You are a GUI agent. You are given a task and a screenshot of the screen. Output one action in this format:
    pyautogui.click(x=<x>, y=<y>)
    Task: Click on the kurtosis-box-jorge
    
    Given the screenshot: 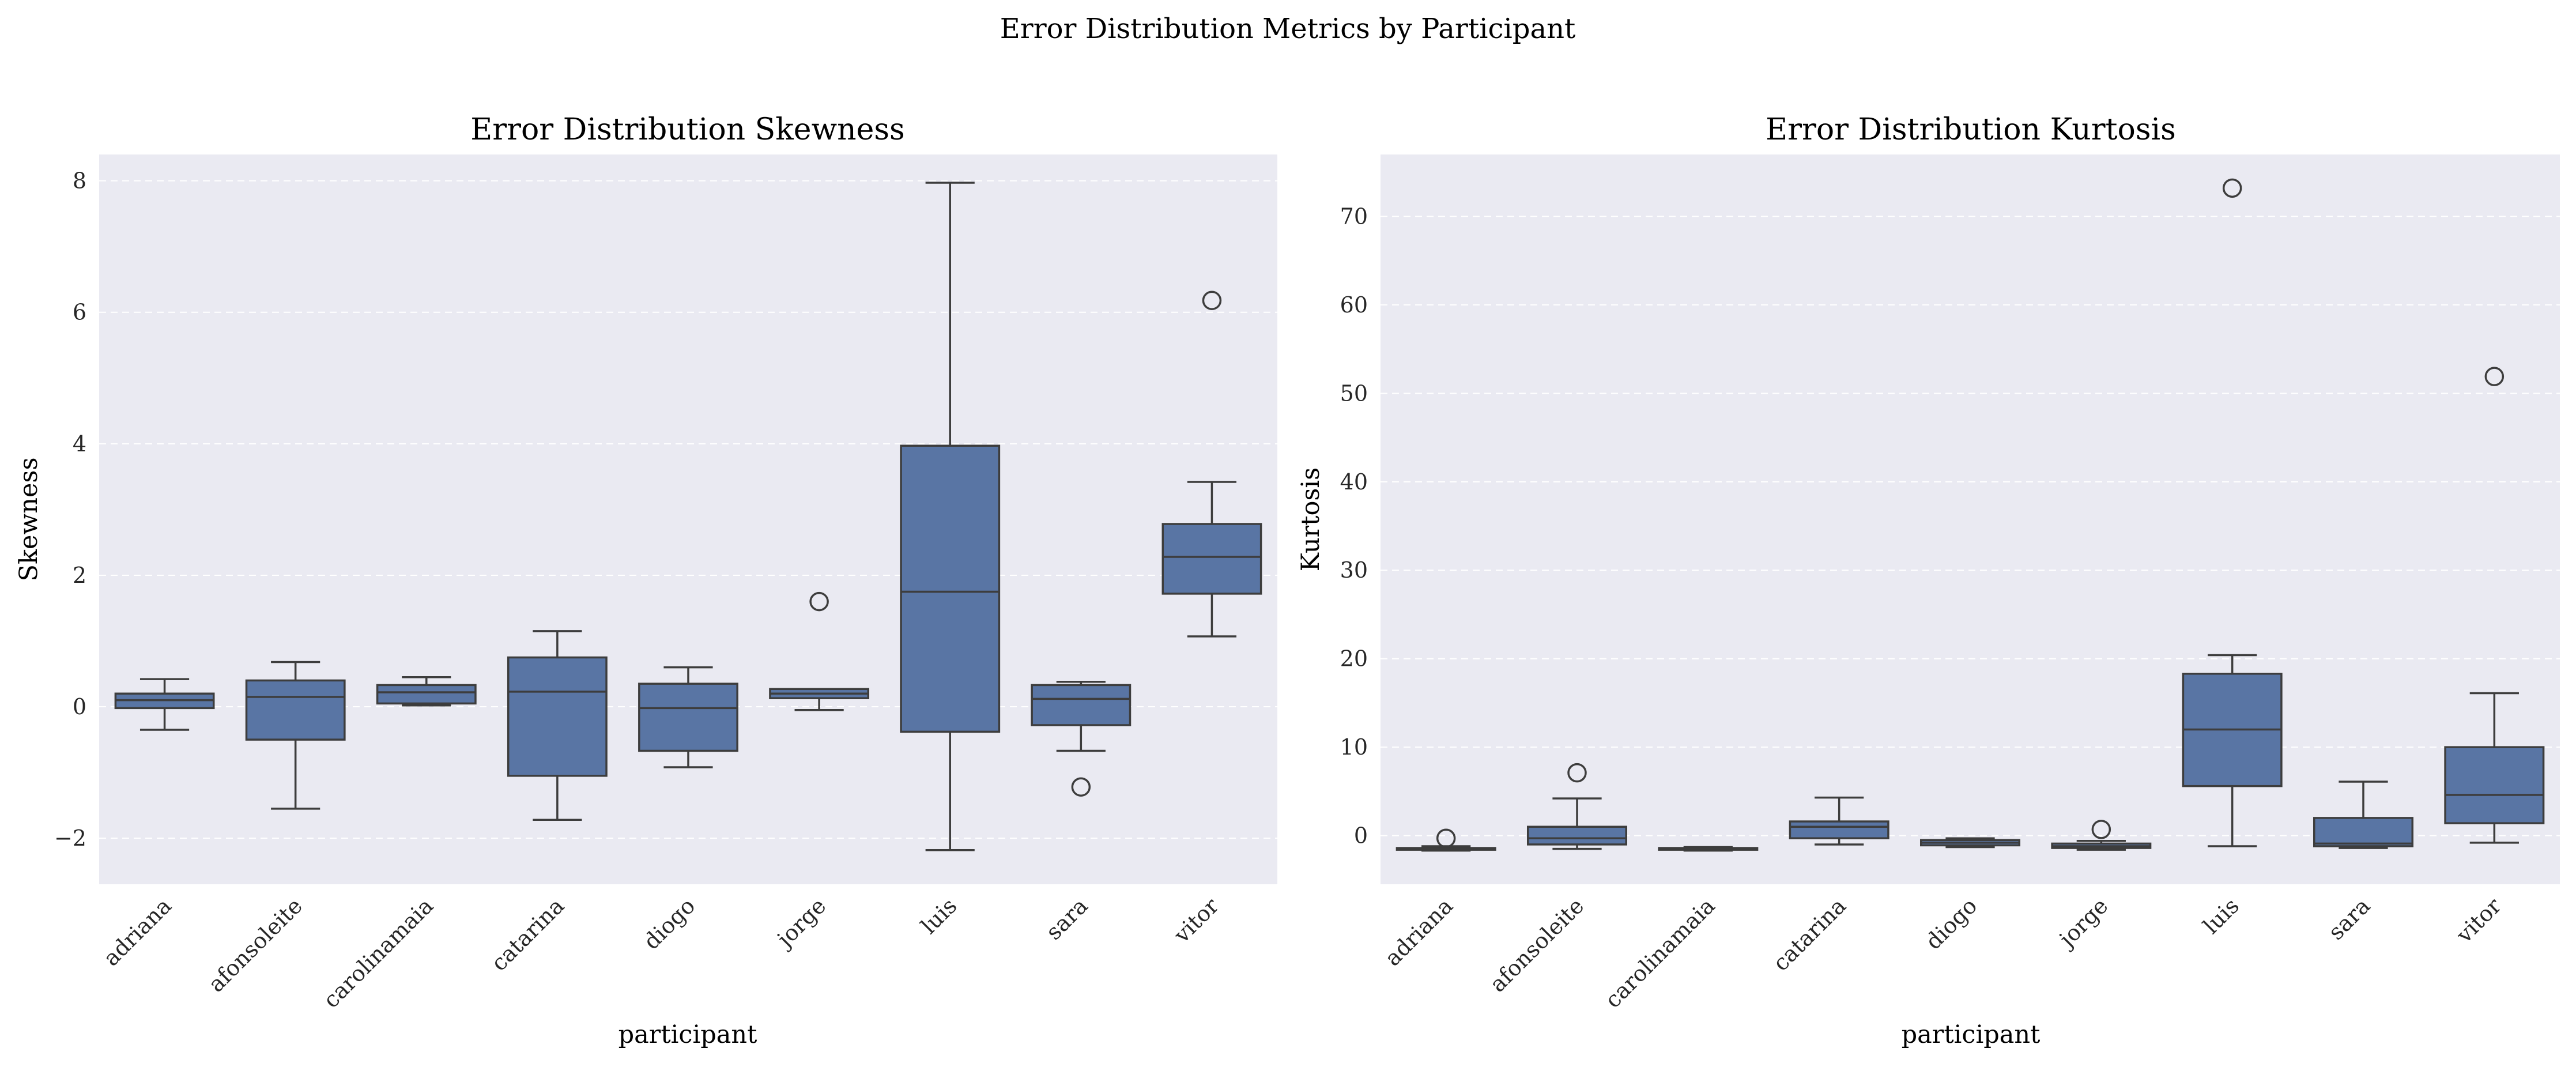 What is the action you would take?
    pyautogui.click(x=2101, y=835)
    